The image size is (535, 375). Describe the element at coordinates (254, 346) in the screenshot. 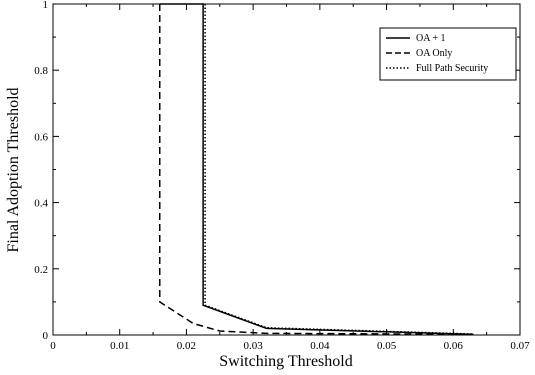

I see `x-tick-label: 0.03` at that location.